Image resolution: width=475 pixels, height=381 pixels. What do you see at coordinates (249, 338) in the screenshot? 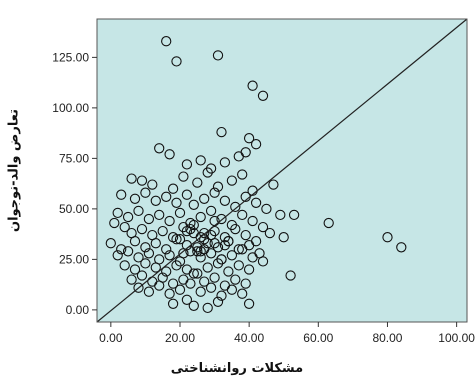
I see `x-tick-label: 40.00` at bounding box center [249, 338].